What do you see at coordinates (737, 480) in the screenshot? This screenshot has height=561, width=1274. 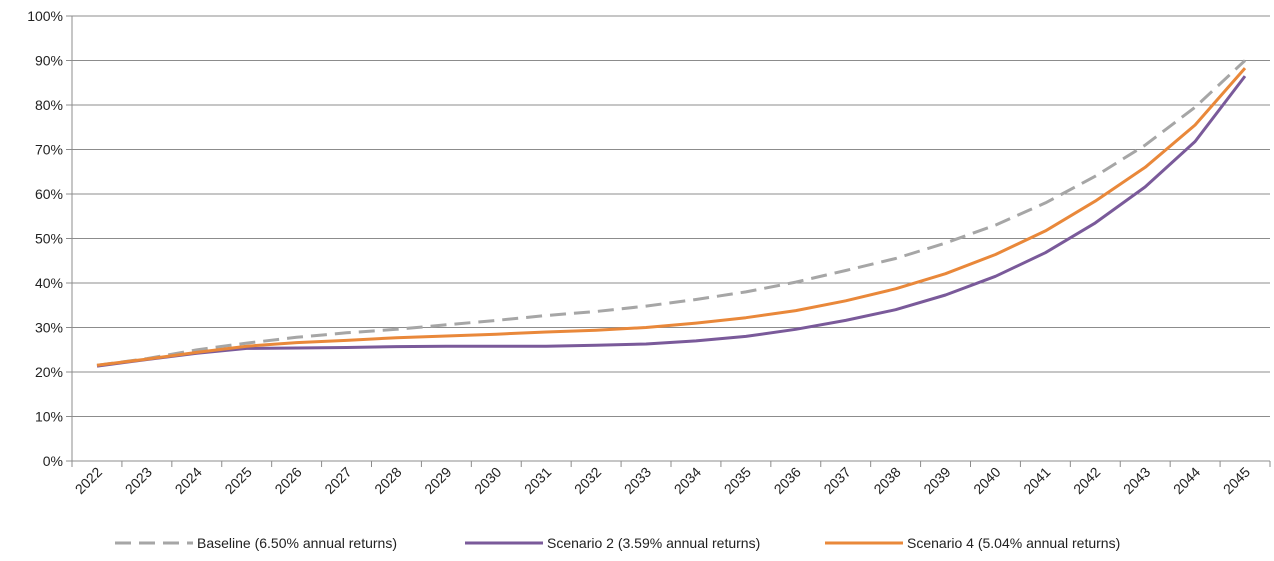 I see `x-tick-label: 2035` at bounding box center [737, 480].